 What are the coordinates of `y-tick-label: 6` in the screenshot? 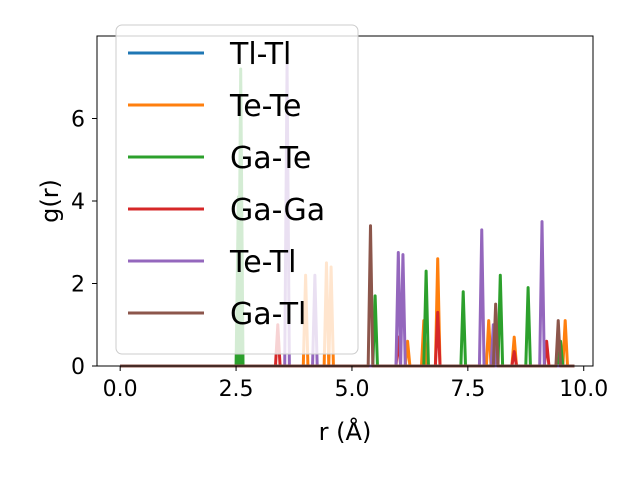 It's located at (78, 120).